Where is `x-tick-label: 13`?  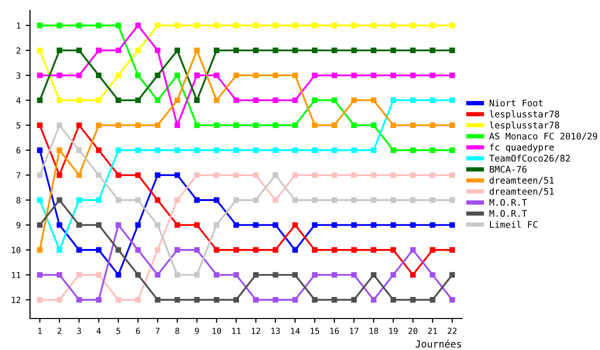 x-tick-label: 13 is located at coordinates (275, 331).